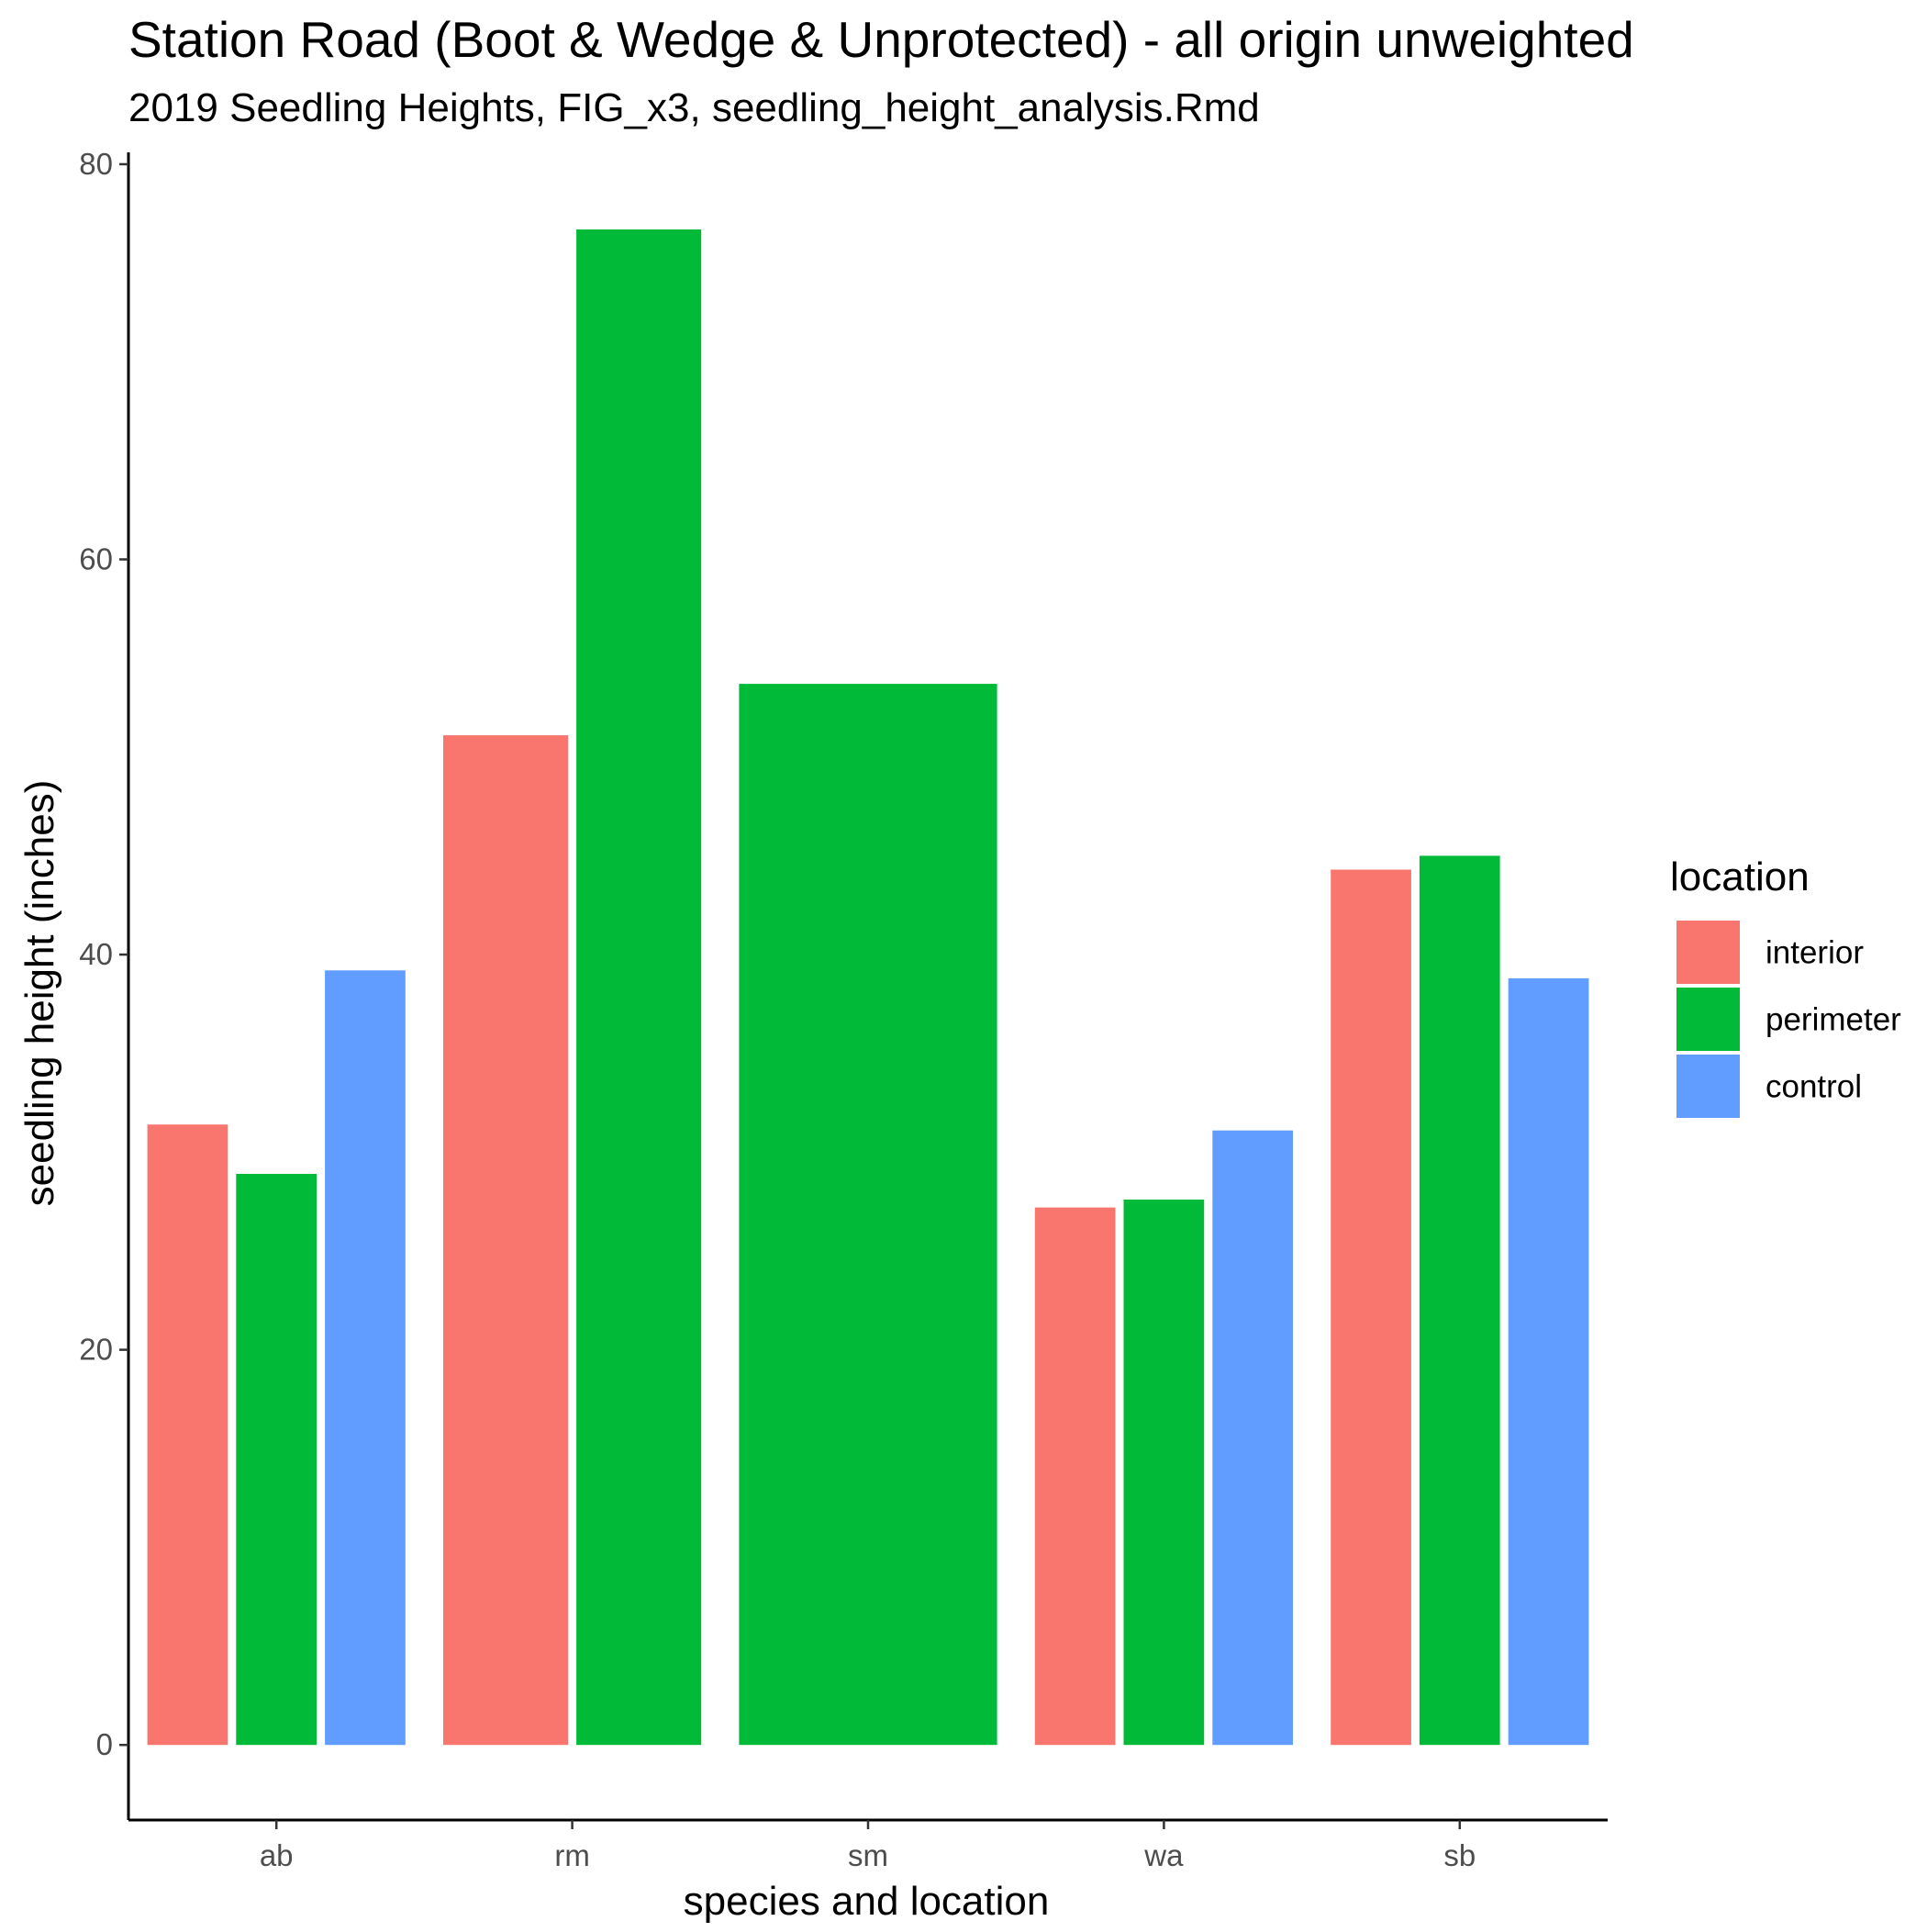  What do you see at coordinates (1813, 1087) in the screenshot?
I see `legend-label-control: control` at bounding box center [1813, 1087].